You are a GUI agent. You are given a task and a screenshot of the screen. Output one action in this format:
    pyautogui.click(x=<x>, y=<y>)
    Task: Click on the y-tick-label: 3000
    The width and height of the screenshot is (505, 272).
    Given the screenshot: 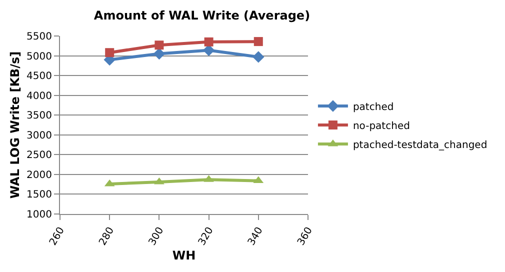 What is the action you would take?
    pyautogui.click(x=39, y=136)
    